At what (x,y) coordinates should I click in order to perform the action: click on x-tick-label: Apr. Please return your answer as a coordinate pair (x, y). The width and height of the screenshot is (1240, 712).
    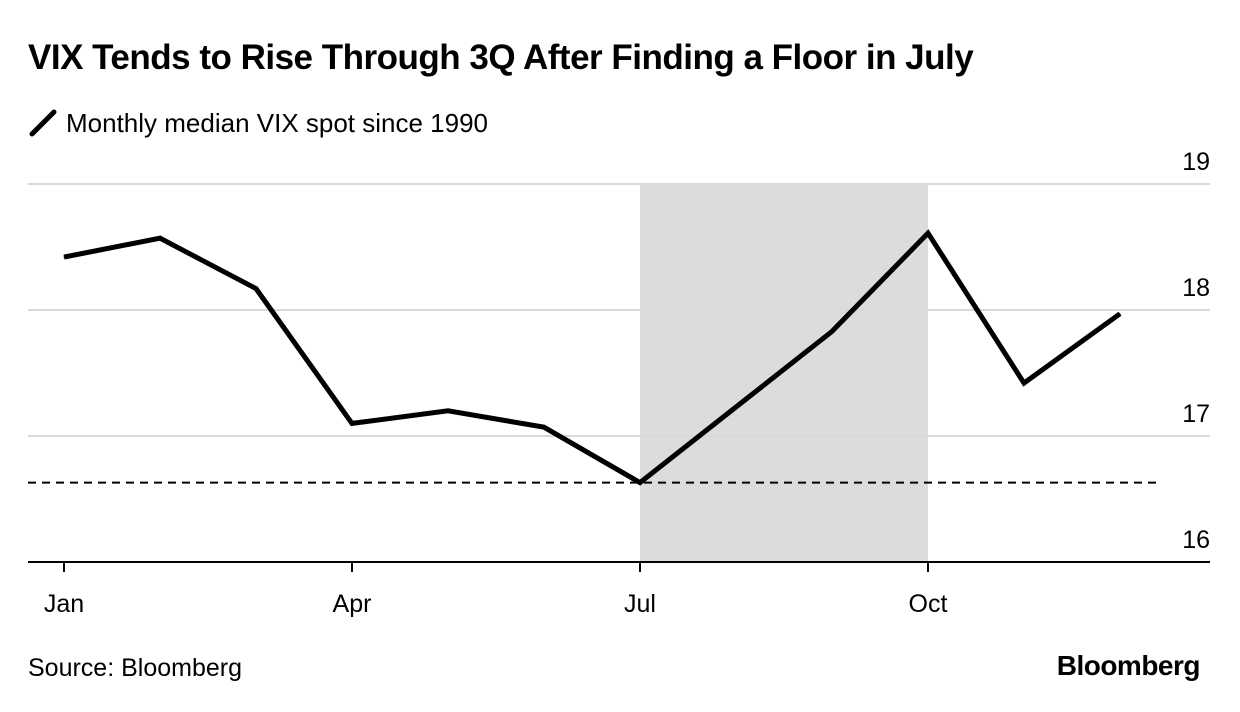
    Looking at the image, I should click on (352, 604).